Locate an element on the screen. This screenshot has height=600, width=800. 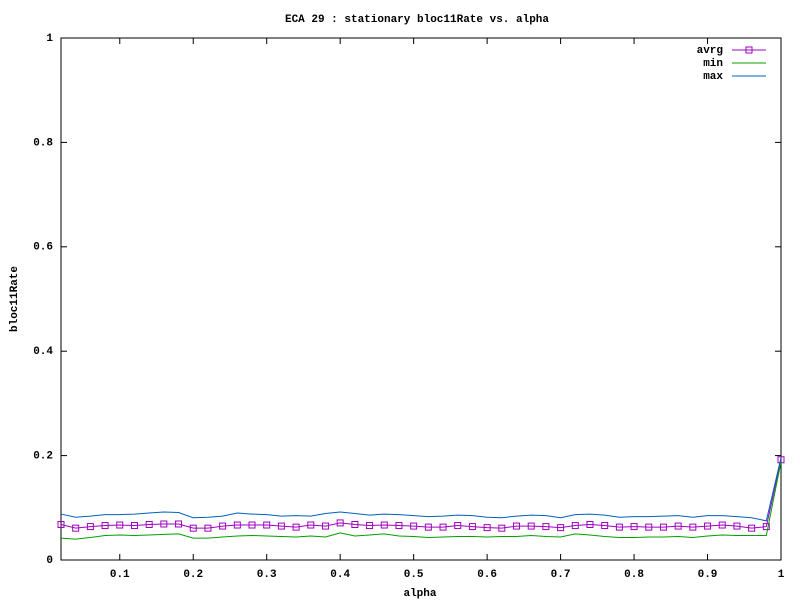
x-tick-label: 0.2 is located at coordinates (193, 575).